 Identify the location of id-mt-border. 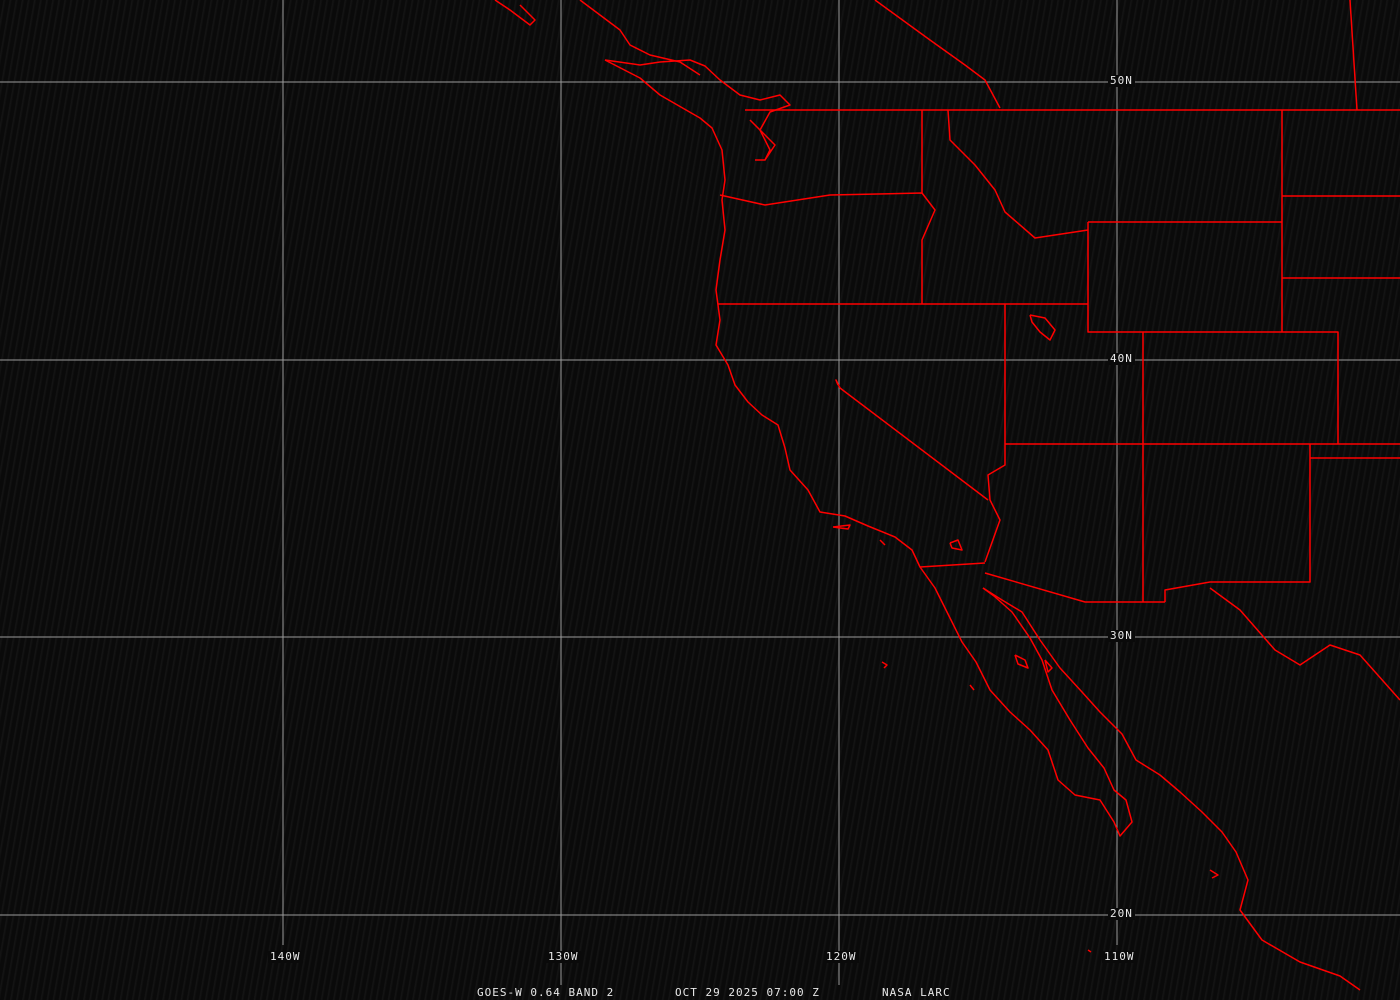
(1018, 174).